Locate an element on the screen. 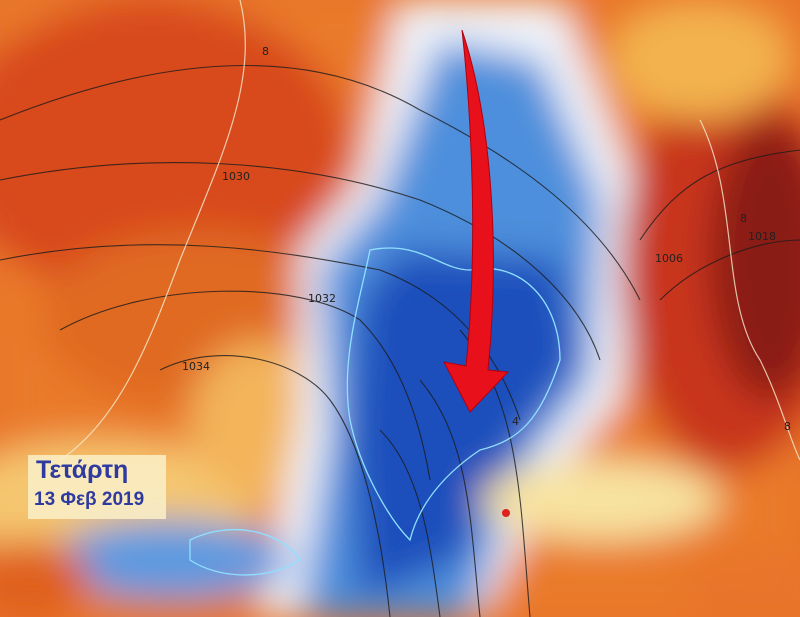  cold-flow-arrow-icon is located at coordinates (476, 221).